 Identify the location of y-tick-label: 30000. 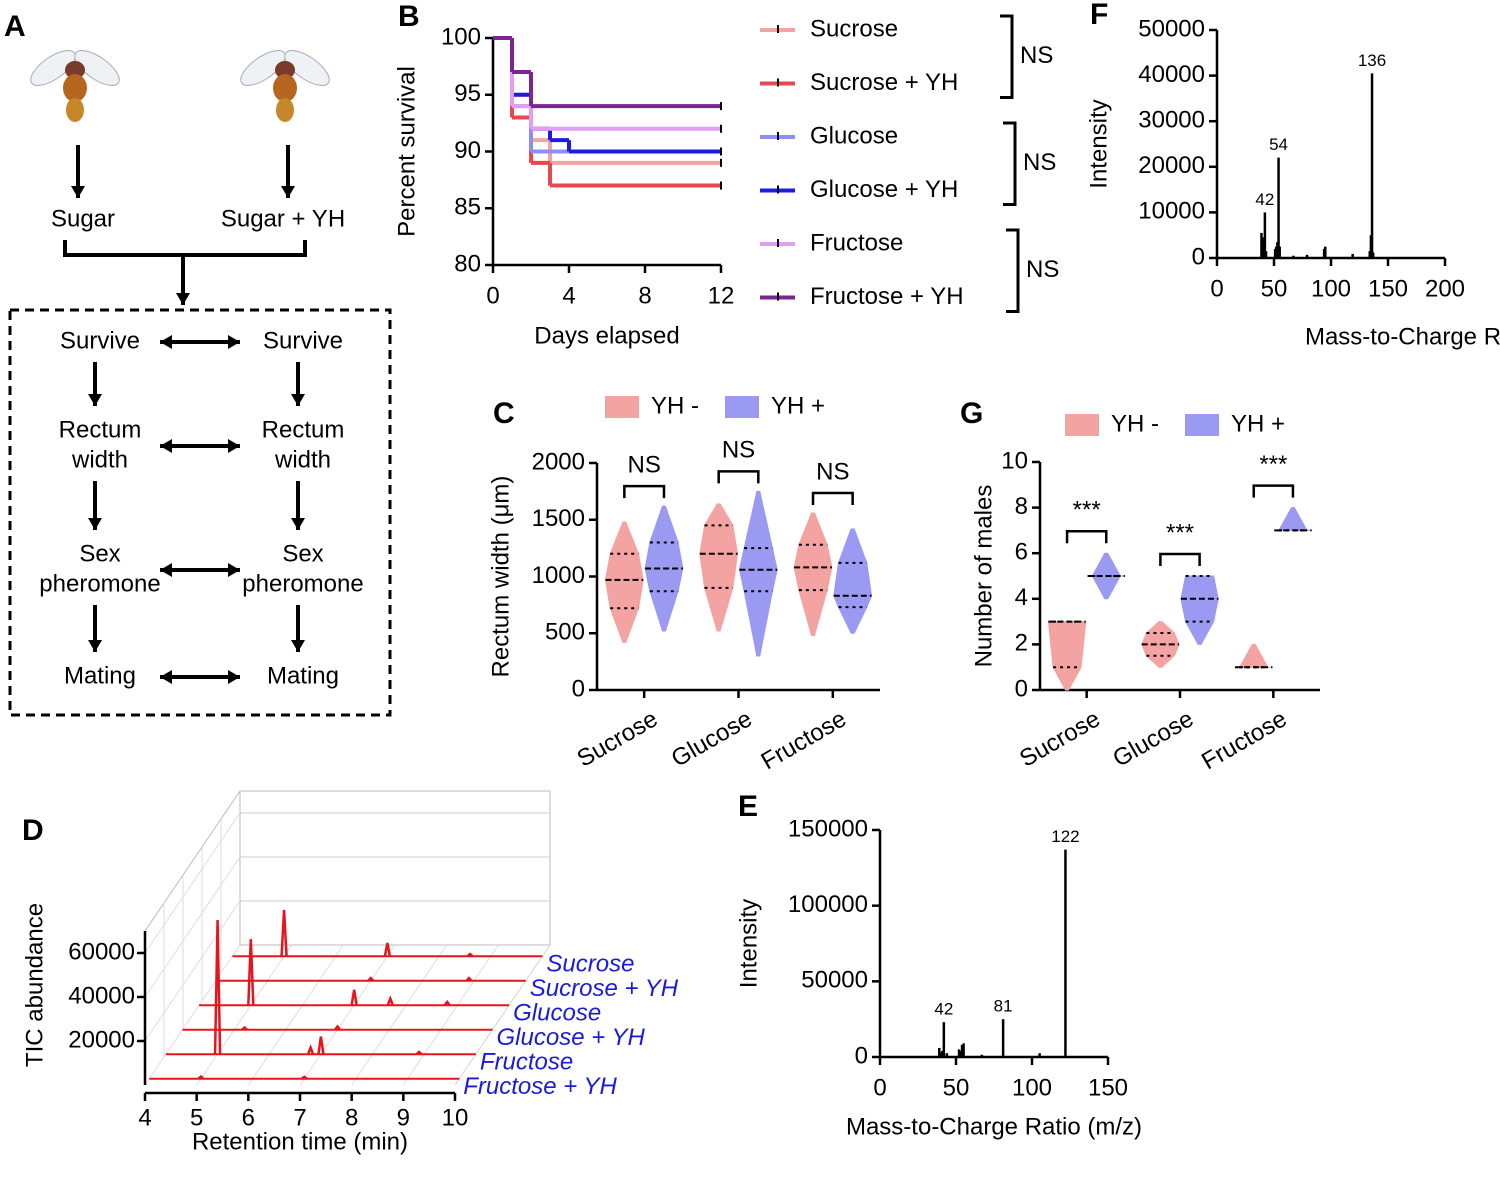
(1171, 120).